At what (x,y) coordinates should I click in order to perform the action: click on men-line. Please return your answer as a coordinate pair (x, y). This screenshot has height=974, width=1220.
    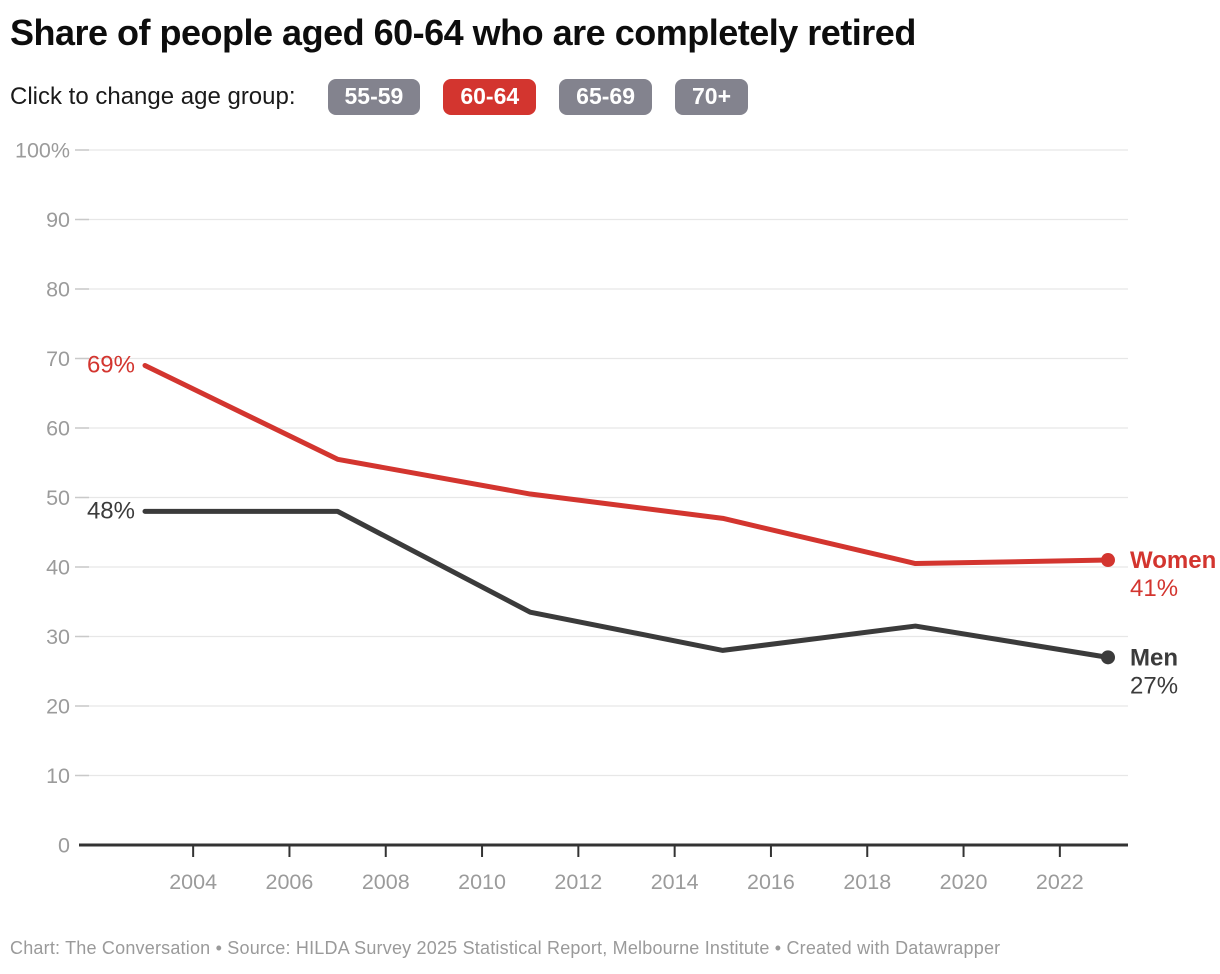
    Looking at the image, I should click on (626, 584).